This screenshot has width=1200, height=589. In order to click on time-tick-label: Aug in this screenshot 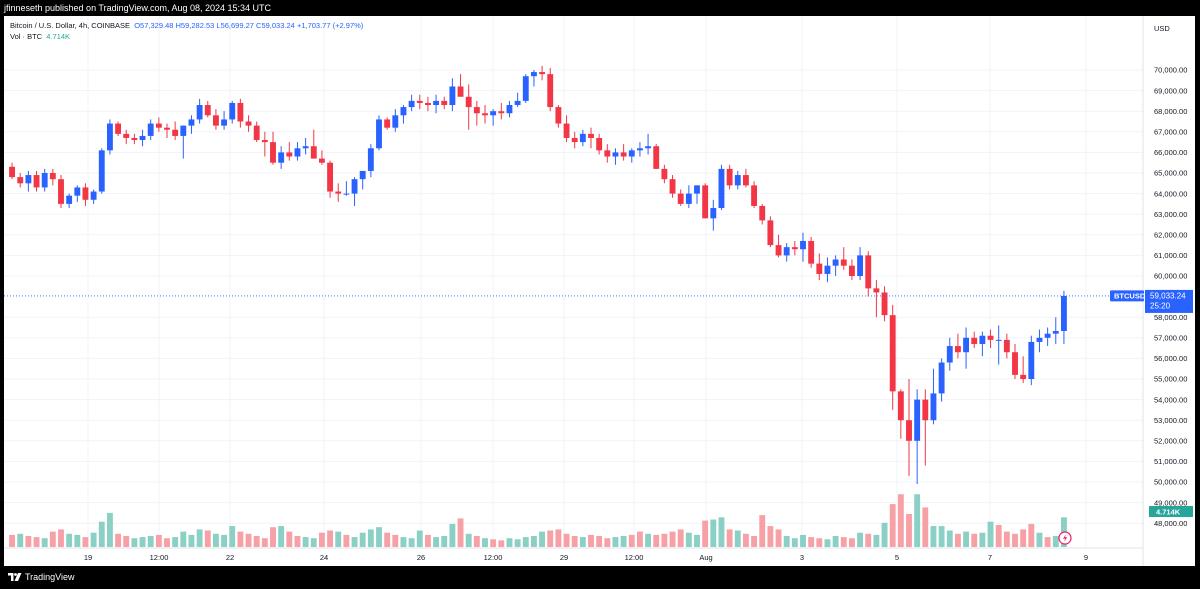, I will do `click(705, 557)`.